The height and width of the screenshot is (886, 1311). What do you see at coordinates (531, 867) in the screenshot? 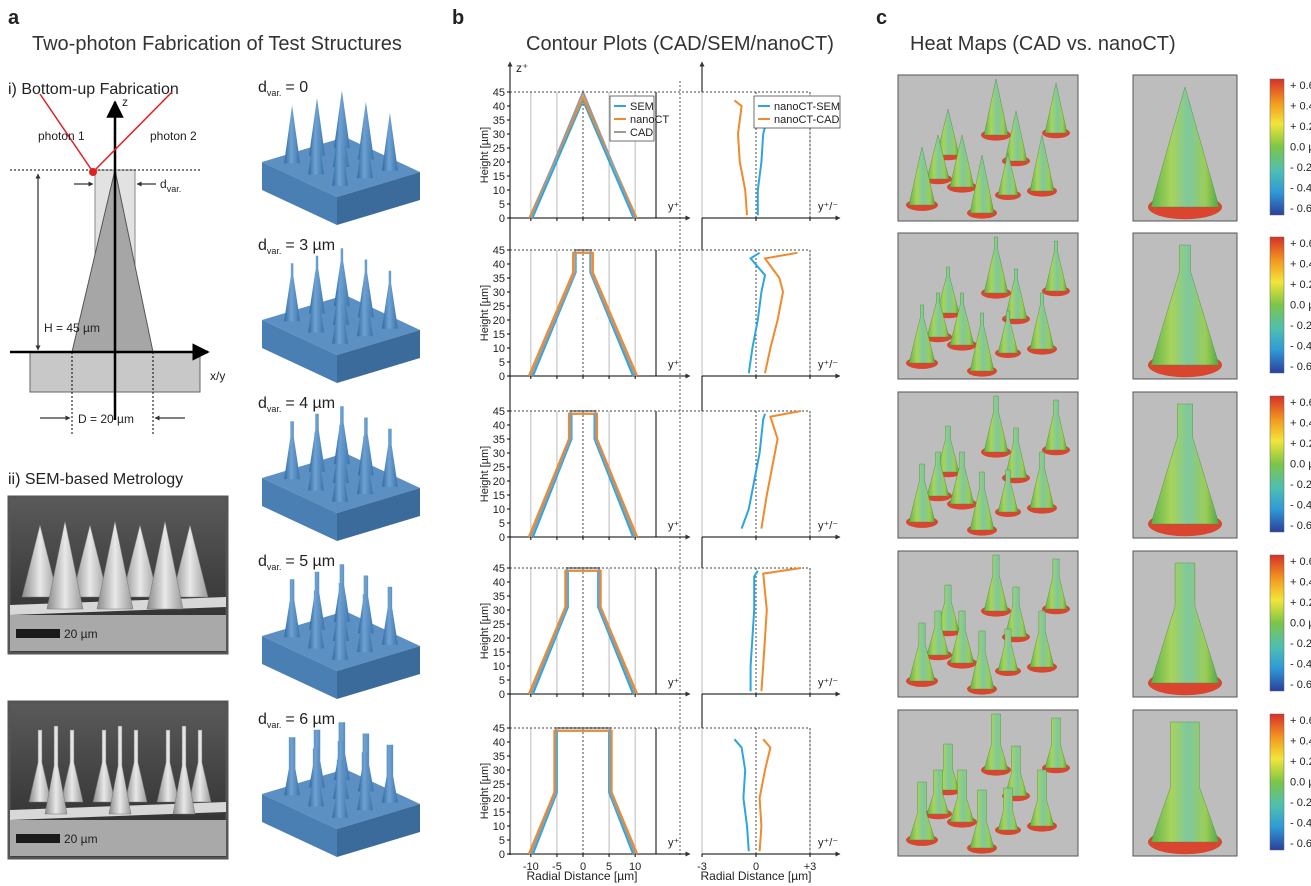
I see `label: -10` at bounding box center [531, 867].